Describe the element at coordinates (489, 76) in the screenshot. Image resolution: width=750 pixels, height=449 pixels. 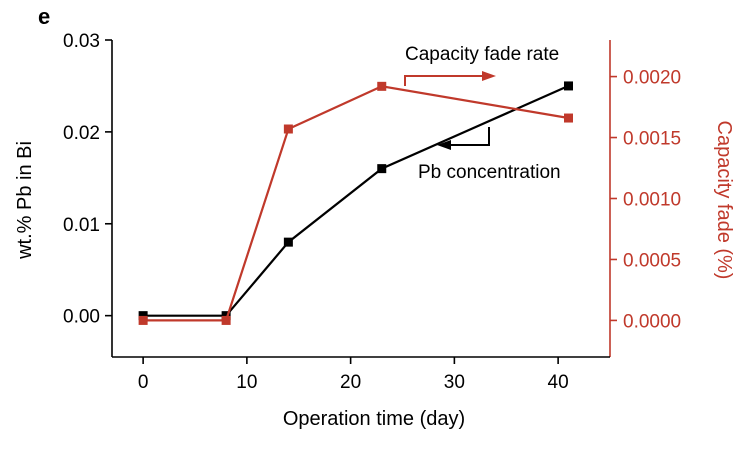
I see `capacity-fade-arrowhead` at that location.